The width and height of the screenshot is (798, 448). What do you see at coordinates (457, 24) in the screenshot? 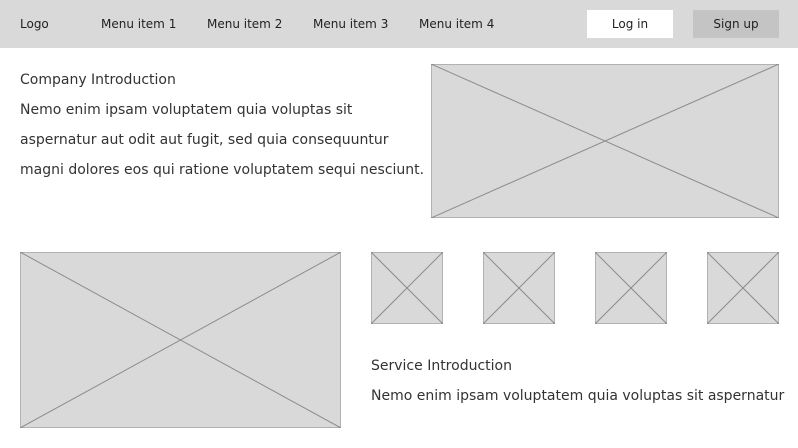
I see `menu-item-4: Menu item 4` at bounding box center [457, 24].